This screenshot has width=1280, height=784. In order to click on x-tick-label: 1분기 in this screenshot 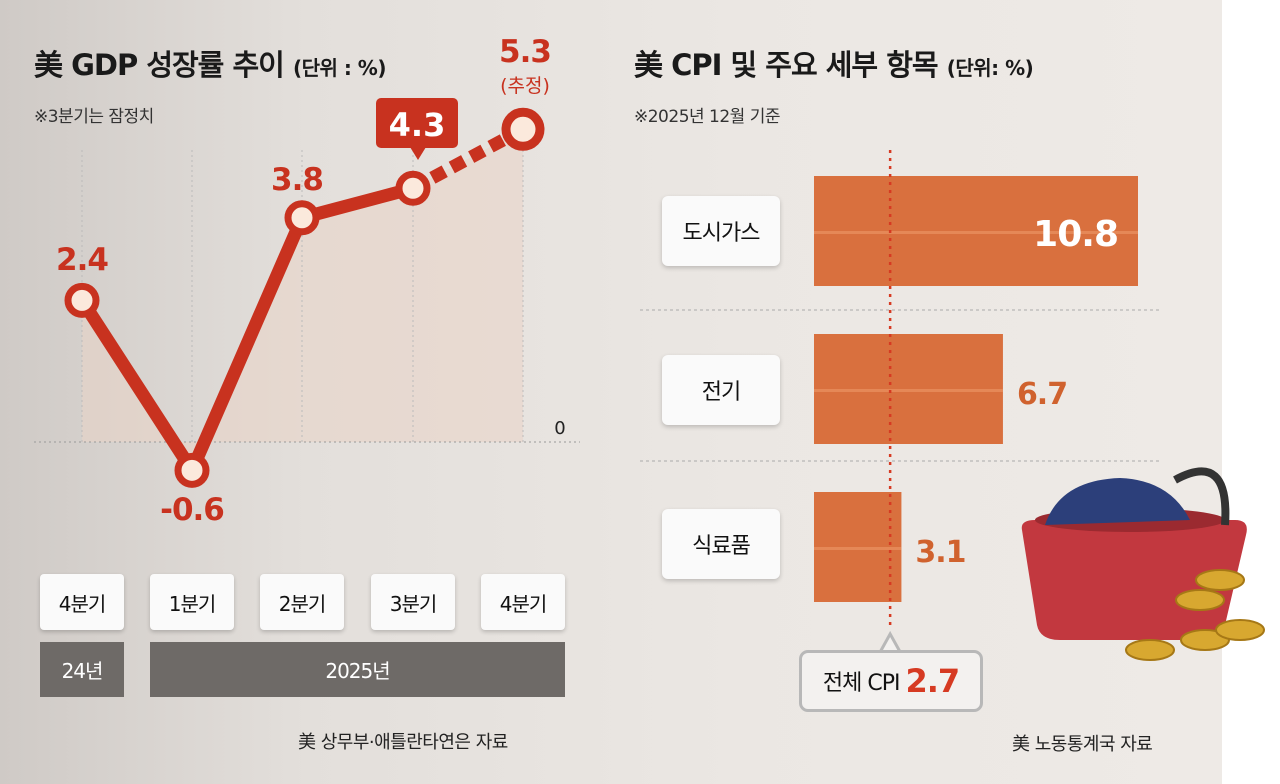, I will do `click(192, 602)`.